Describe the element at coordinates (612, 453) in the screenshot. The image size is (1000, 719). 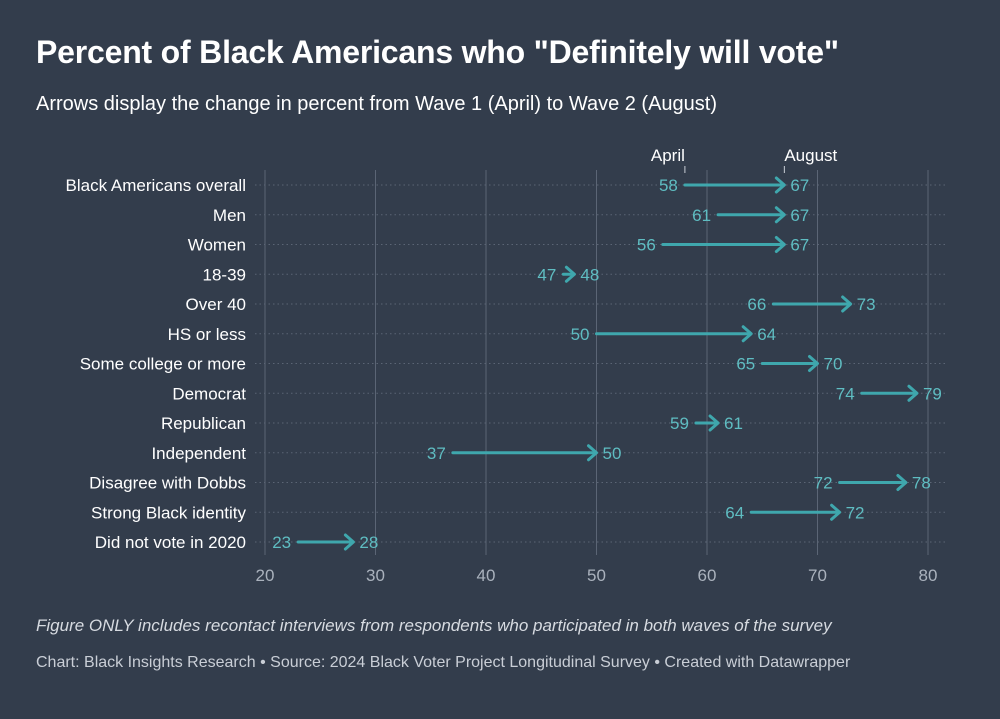
I see `august-value-label: 50` at that location.